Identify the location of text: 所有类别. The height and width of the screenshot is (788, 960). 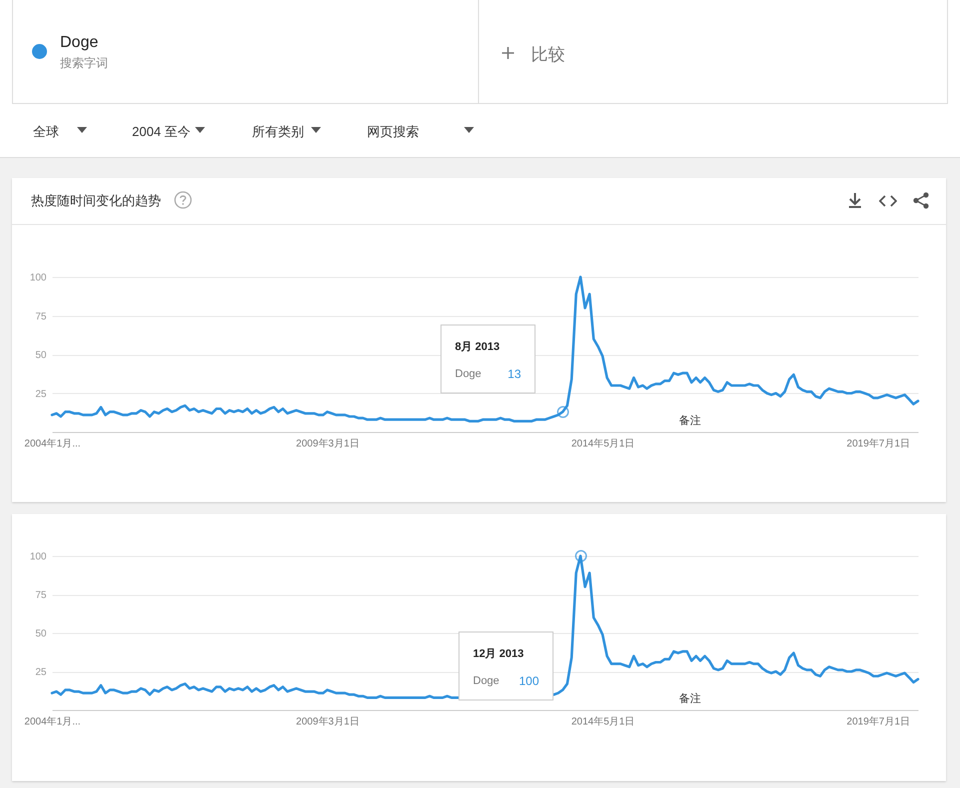
(278, 132).